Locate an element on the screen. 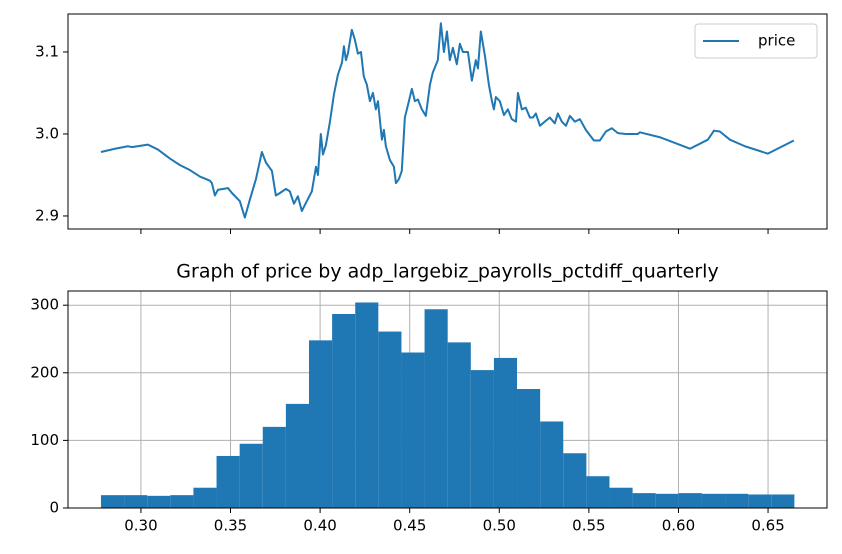 The image size is (842, 554). x-tick-label: 0.40 is located at coordinates (319, 526).